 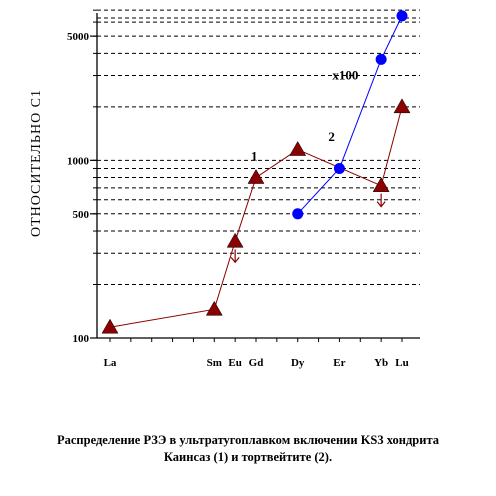 I want to click on x-tick-label-dy: Dy, so click(x=298, y=363).